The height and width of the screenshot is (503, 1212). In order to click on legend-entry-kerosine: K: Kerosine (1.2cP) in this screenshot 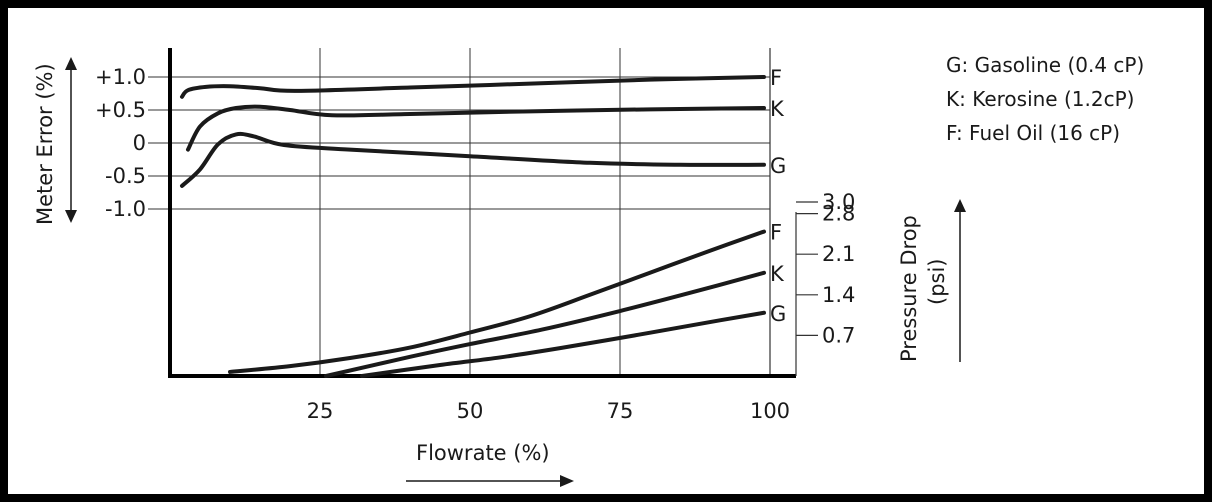, I will do `click(1040, 99)`.